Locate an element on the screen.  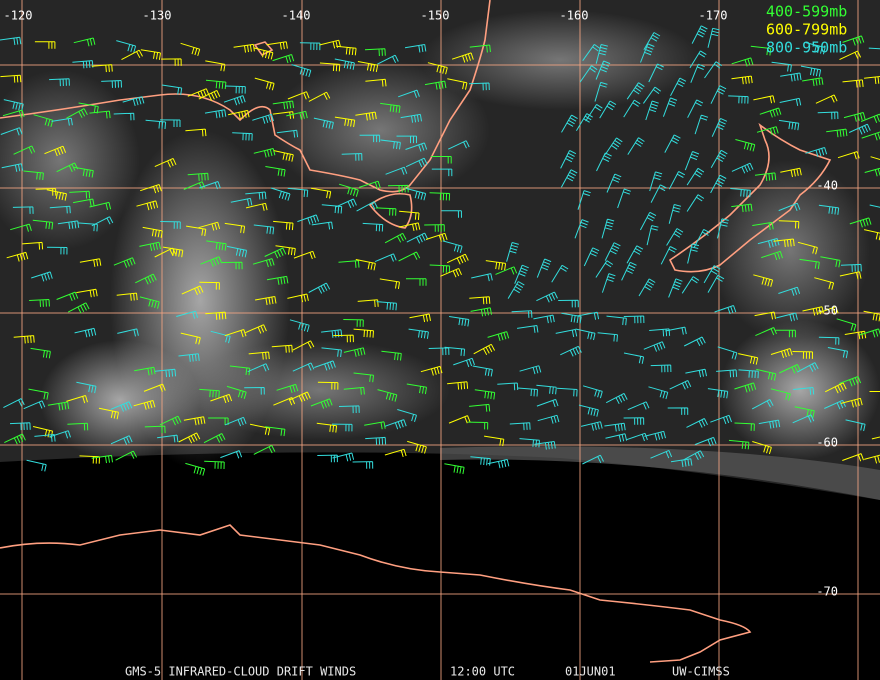
longitude-label: -130 is located at coordinates (157, 16).